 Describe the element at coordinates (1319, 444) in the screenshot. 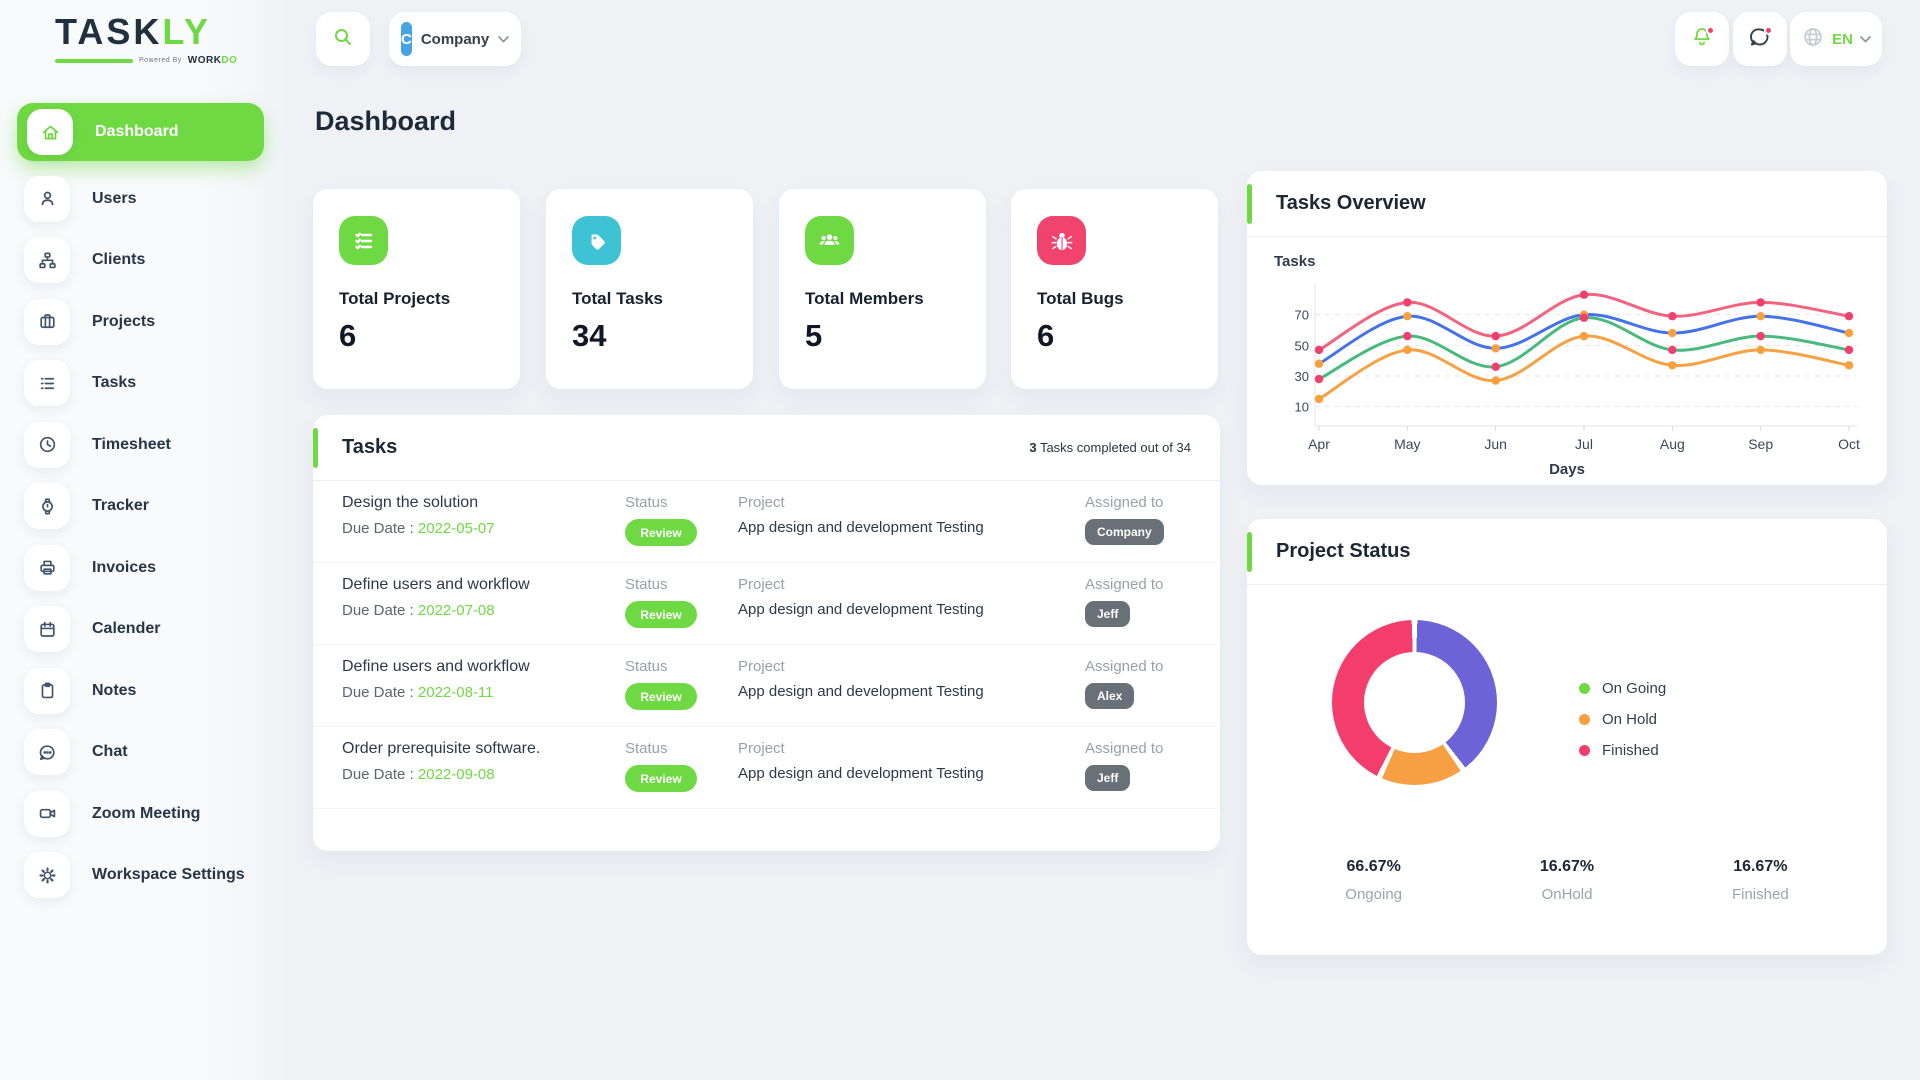

I see `svg-text: Apr` at that location.